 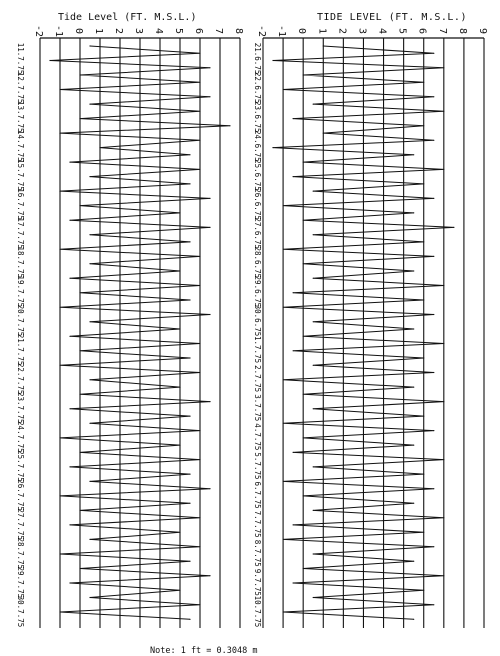 What do you see at coordinates (204, 651) in the screenshot?
I see `unit-conversion-note: Note: 1 ft = 0.3048 m` at bounding box center [204, 651].